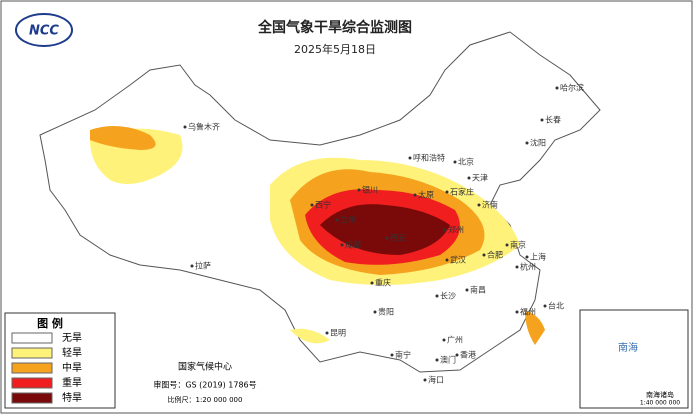  Describe the element at coordinates (403, 355) in the screenshot. I see `city-label: 南宁` at that location.